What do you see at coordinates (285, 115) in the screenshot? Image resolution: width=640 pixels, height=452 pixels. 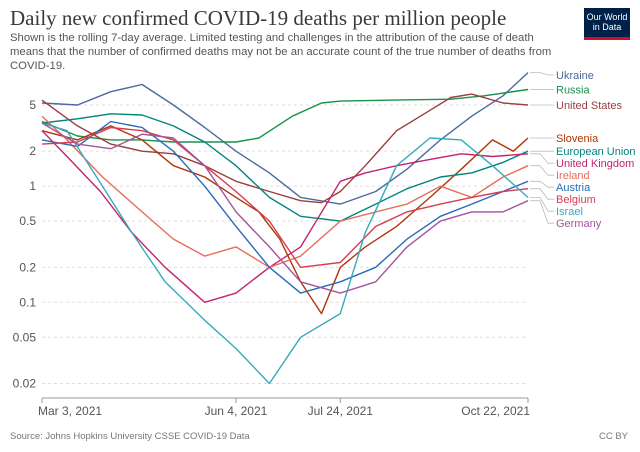 I see `series-line-russia` at bounding box center [285, 115].